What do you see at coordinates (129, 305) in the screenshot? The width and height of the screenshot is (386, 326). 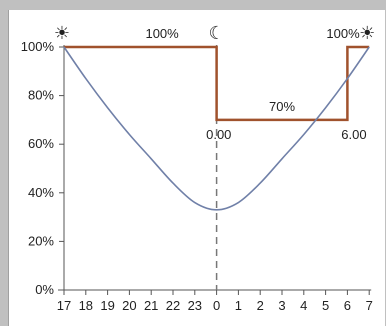 I see `x-tick-label: 20` at bounding box center [129, 305].